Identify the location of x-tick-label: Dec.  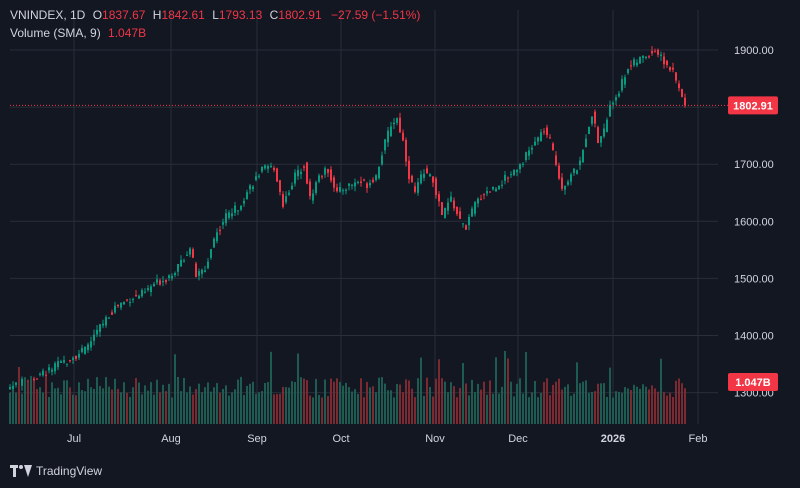
(518, 439).